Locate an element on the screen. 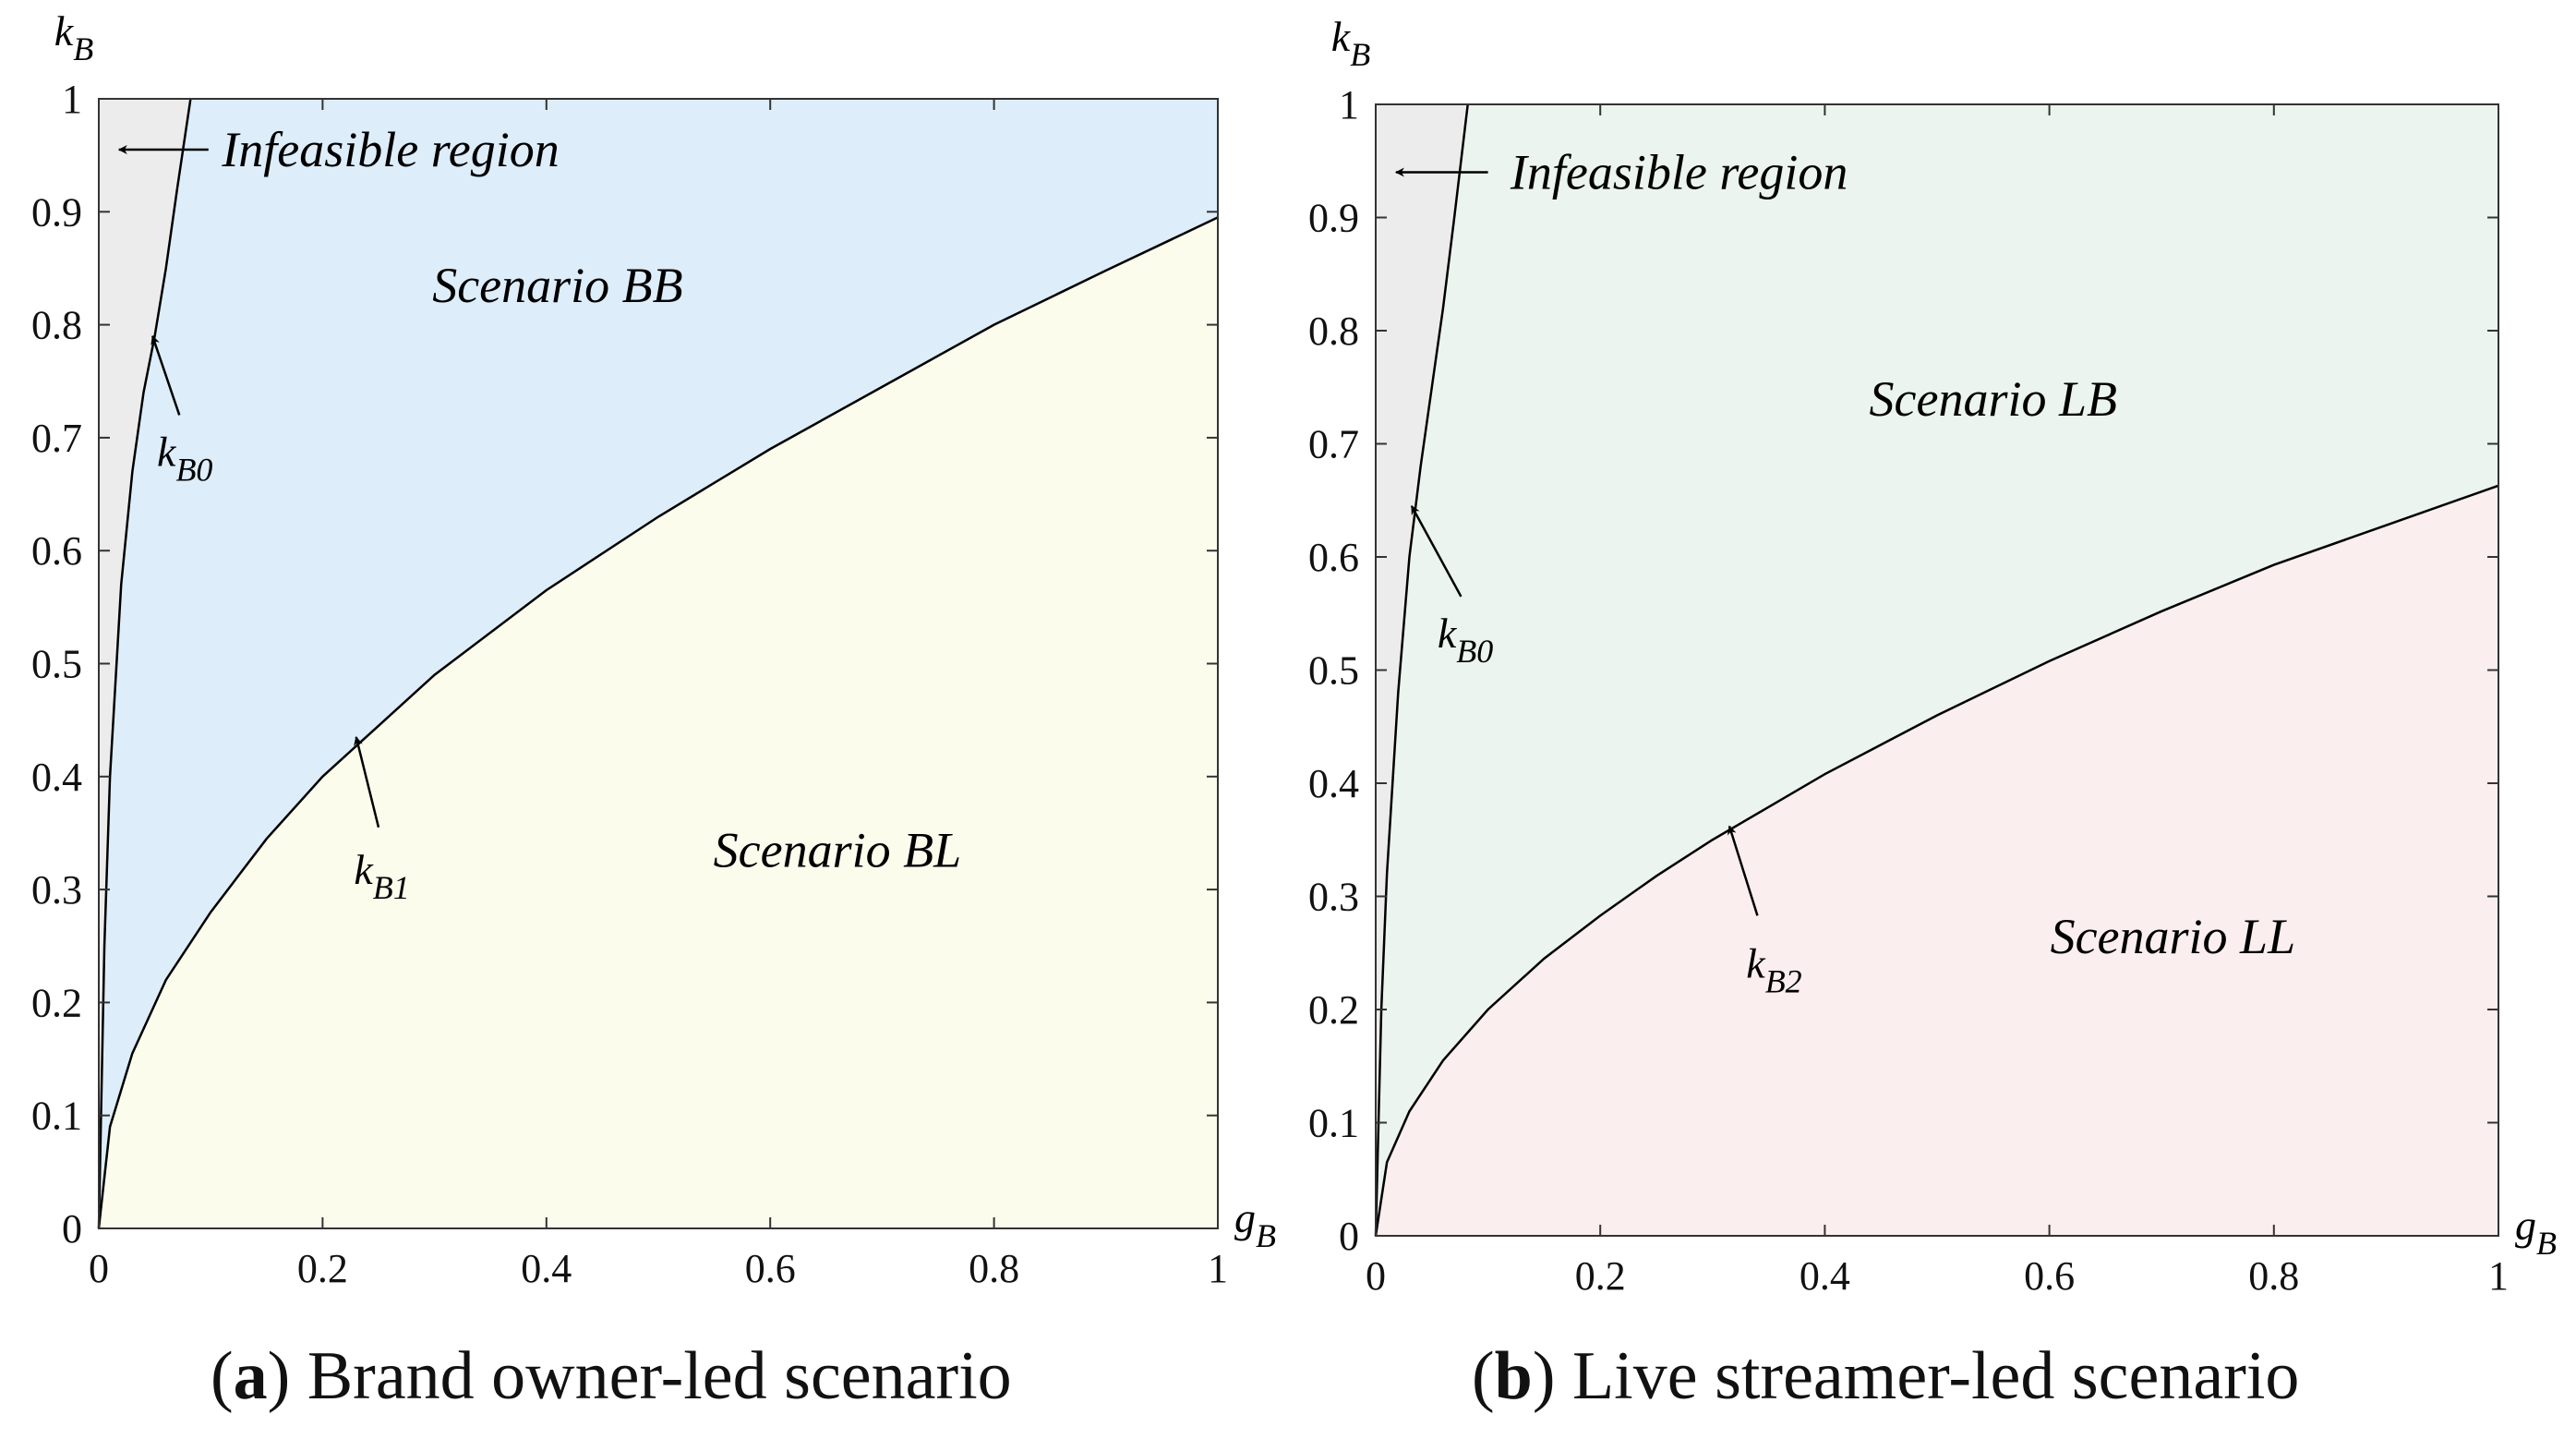 The image size is (2576, 1451). caption-a-tag: a is located at coordinates (250, 1376).